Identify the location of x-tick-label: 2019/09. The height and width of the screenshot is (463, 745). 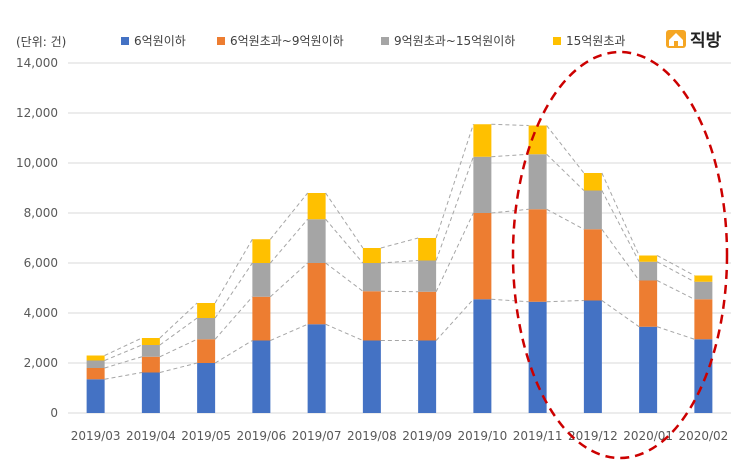
(427, 436).